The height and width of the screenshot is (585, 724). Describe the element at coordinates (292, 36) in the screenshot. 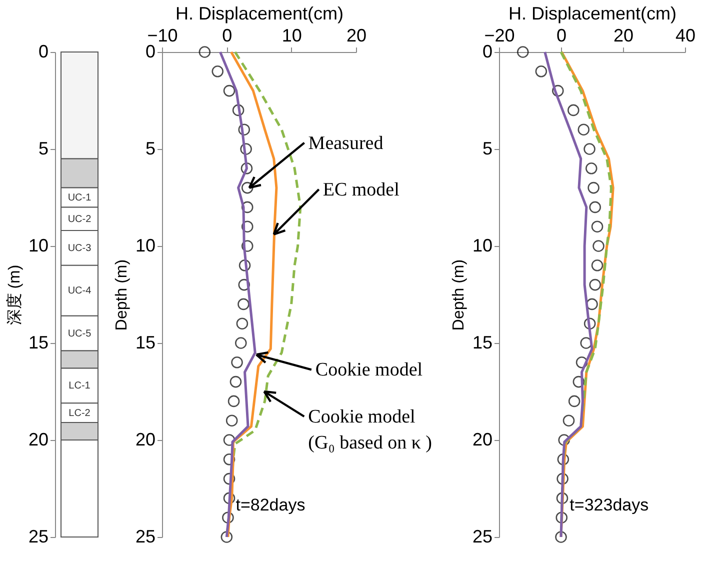

I see `x-tick-label: 10` at that location.